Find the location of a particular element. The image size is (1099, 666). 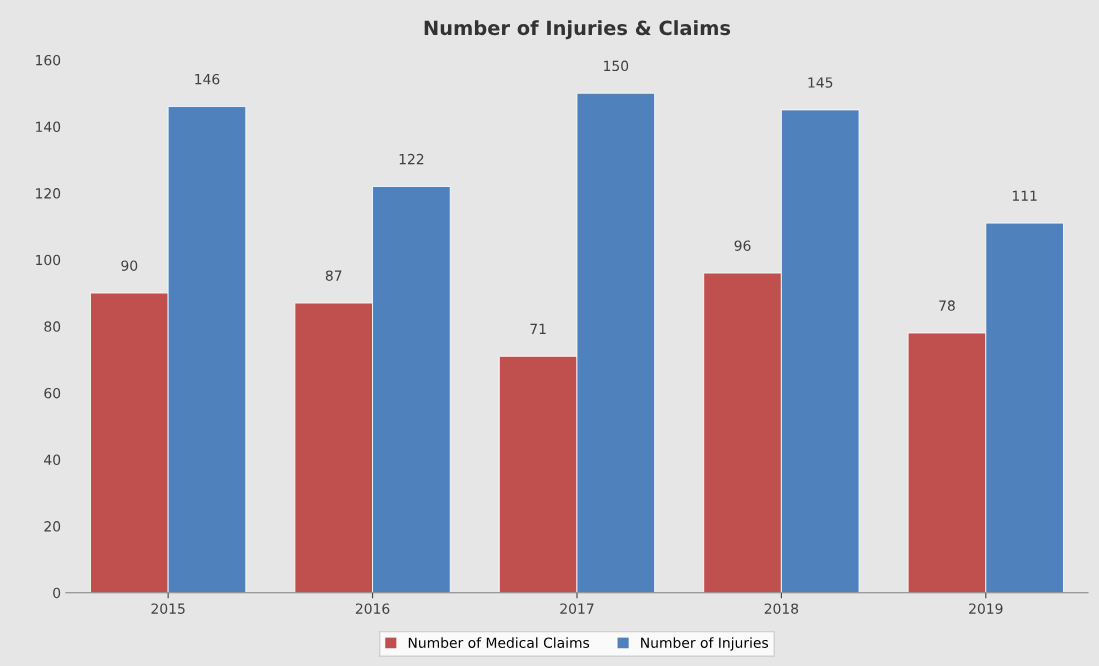

x-tick-label: 2015 is located at coordinates (168, 608).